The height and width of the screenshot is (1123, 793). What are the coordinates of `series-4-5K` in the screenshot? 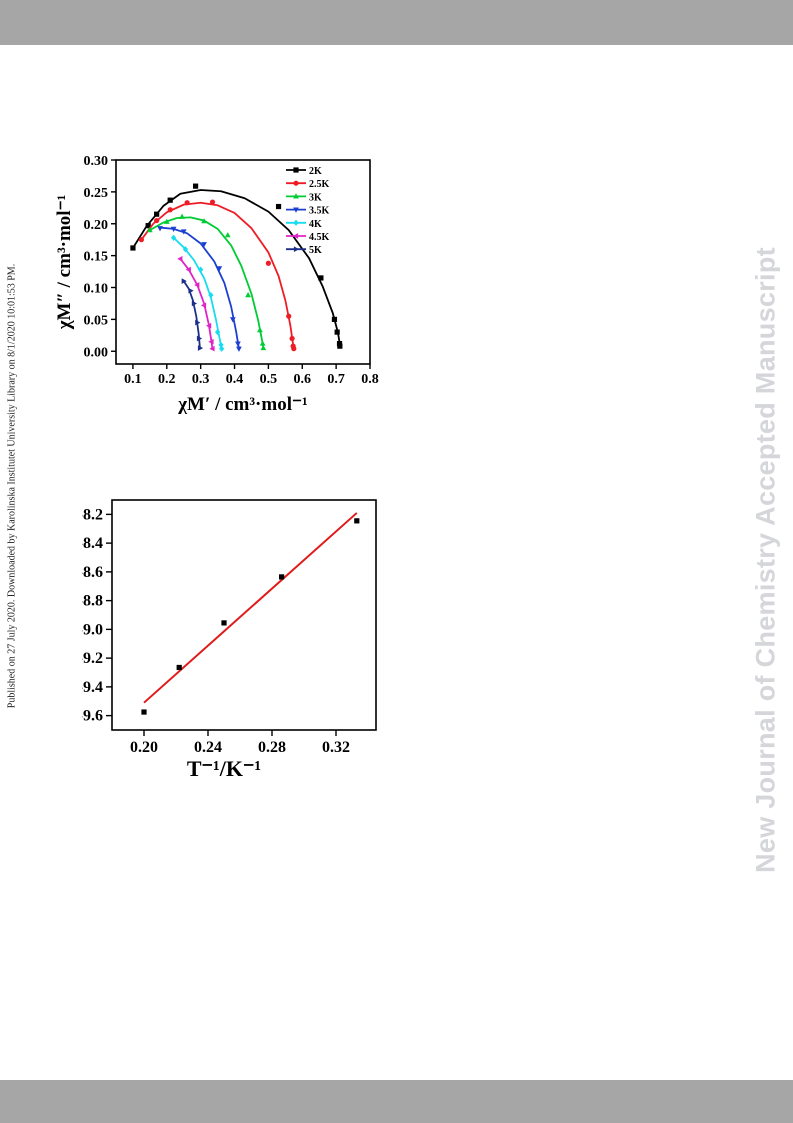 It's located at (196, 303).